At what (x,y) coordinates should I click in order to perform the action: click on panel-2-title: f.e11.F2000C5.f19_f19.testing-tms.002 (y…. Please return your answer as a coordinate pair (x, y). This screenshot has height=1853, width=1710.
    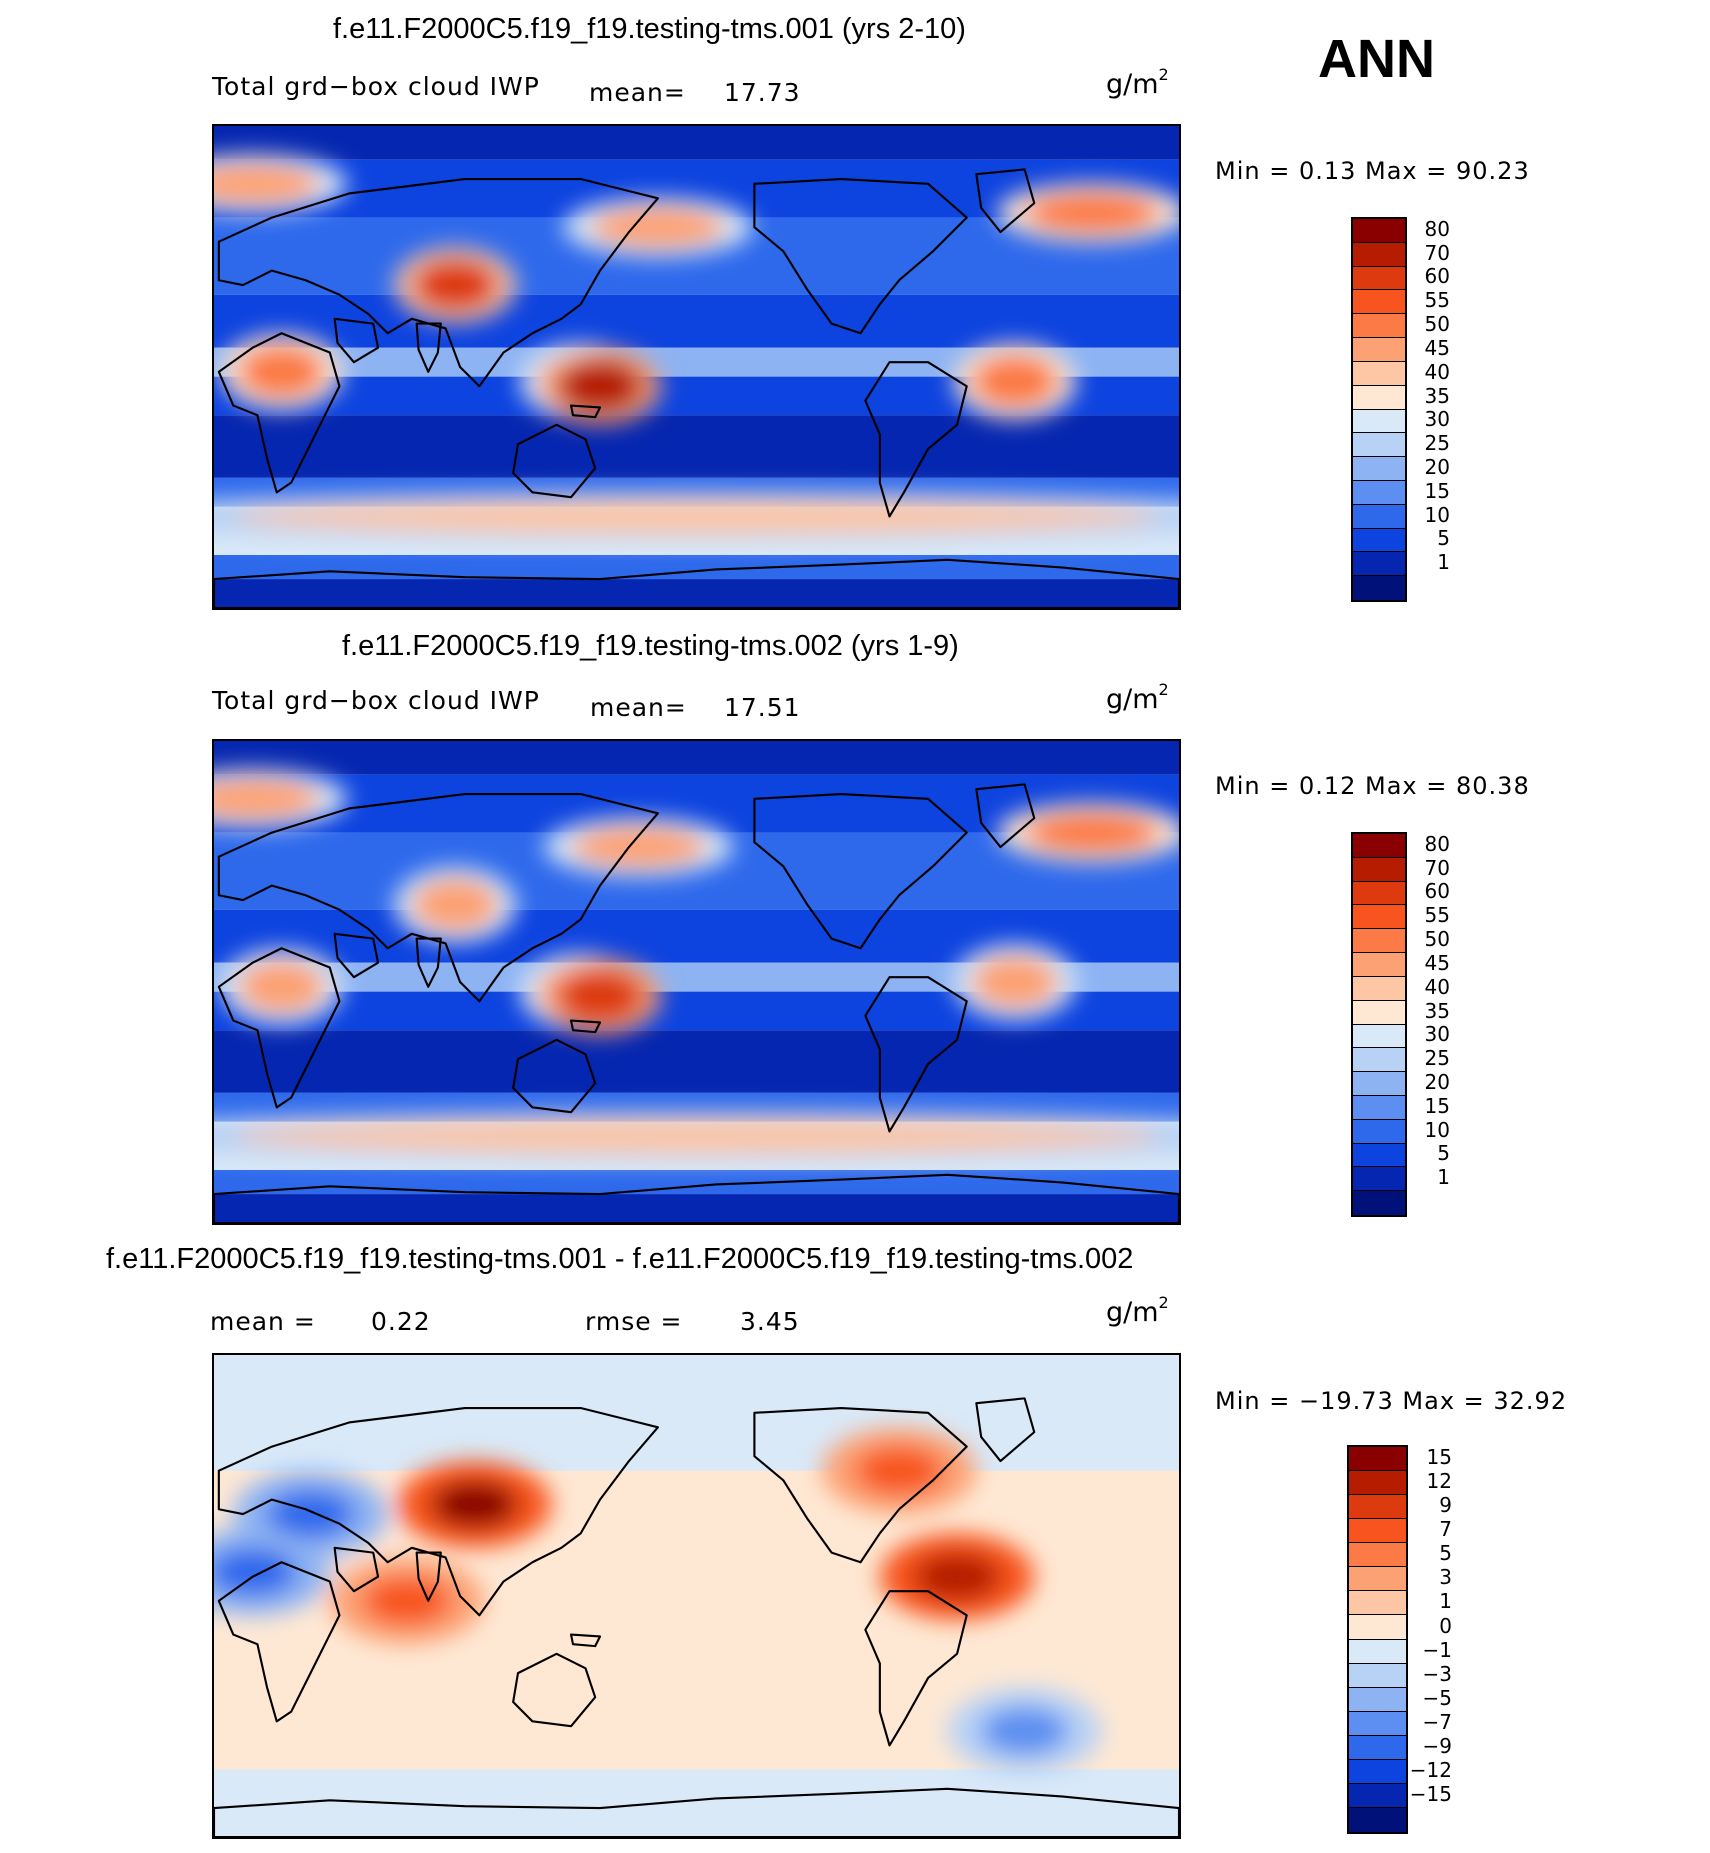
    Looking at the image, I should click on (650, 646).